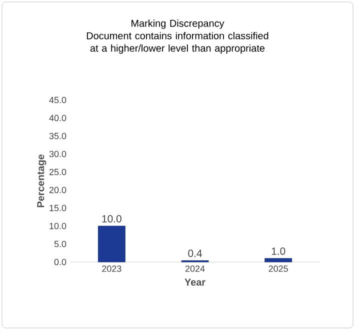  I want to click on data-label: 0.4, so click(195, 254).